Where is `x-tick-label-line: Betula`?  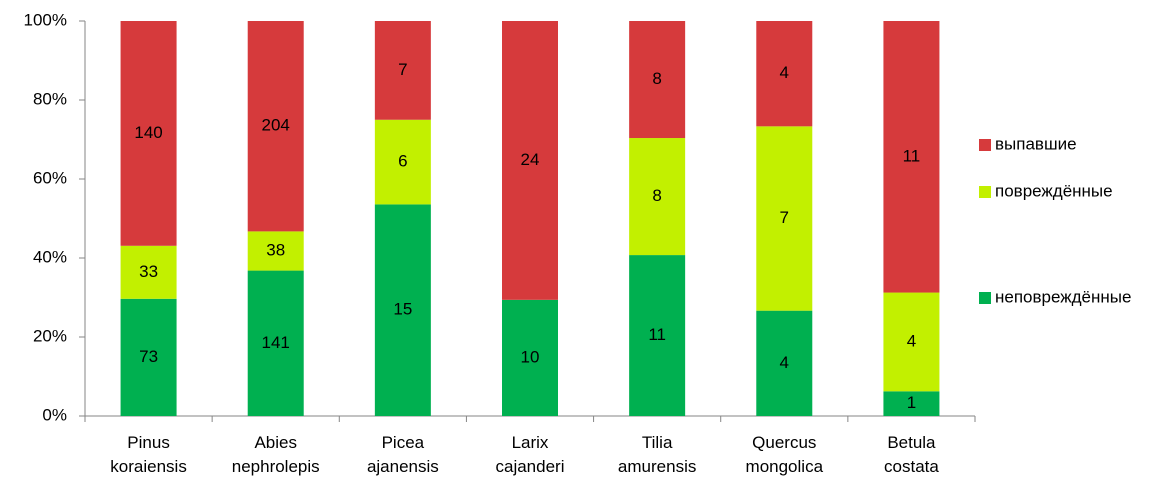
x-tick-label-line: Betula is located at coordinates (911, 442).